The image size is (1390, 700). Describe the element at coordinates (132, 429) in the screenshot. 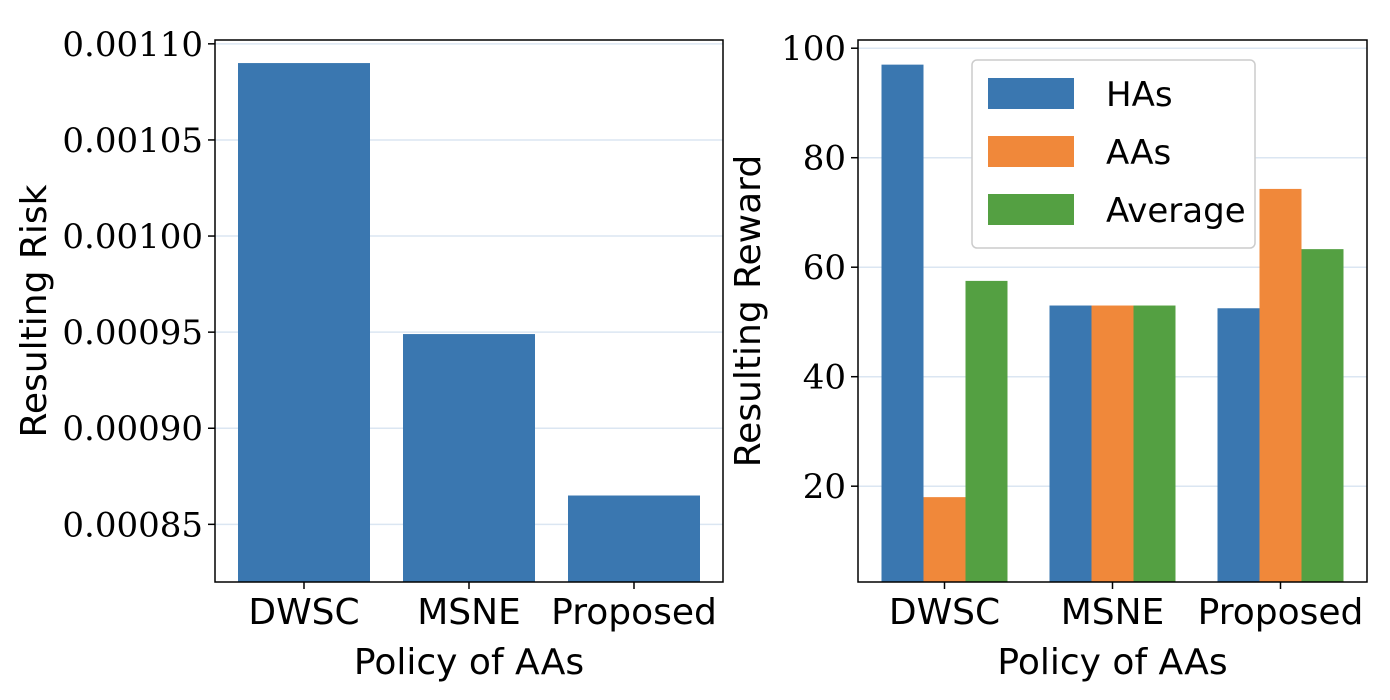

I see `y-tick-label: 0.00090` at that location.